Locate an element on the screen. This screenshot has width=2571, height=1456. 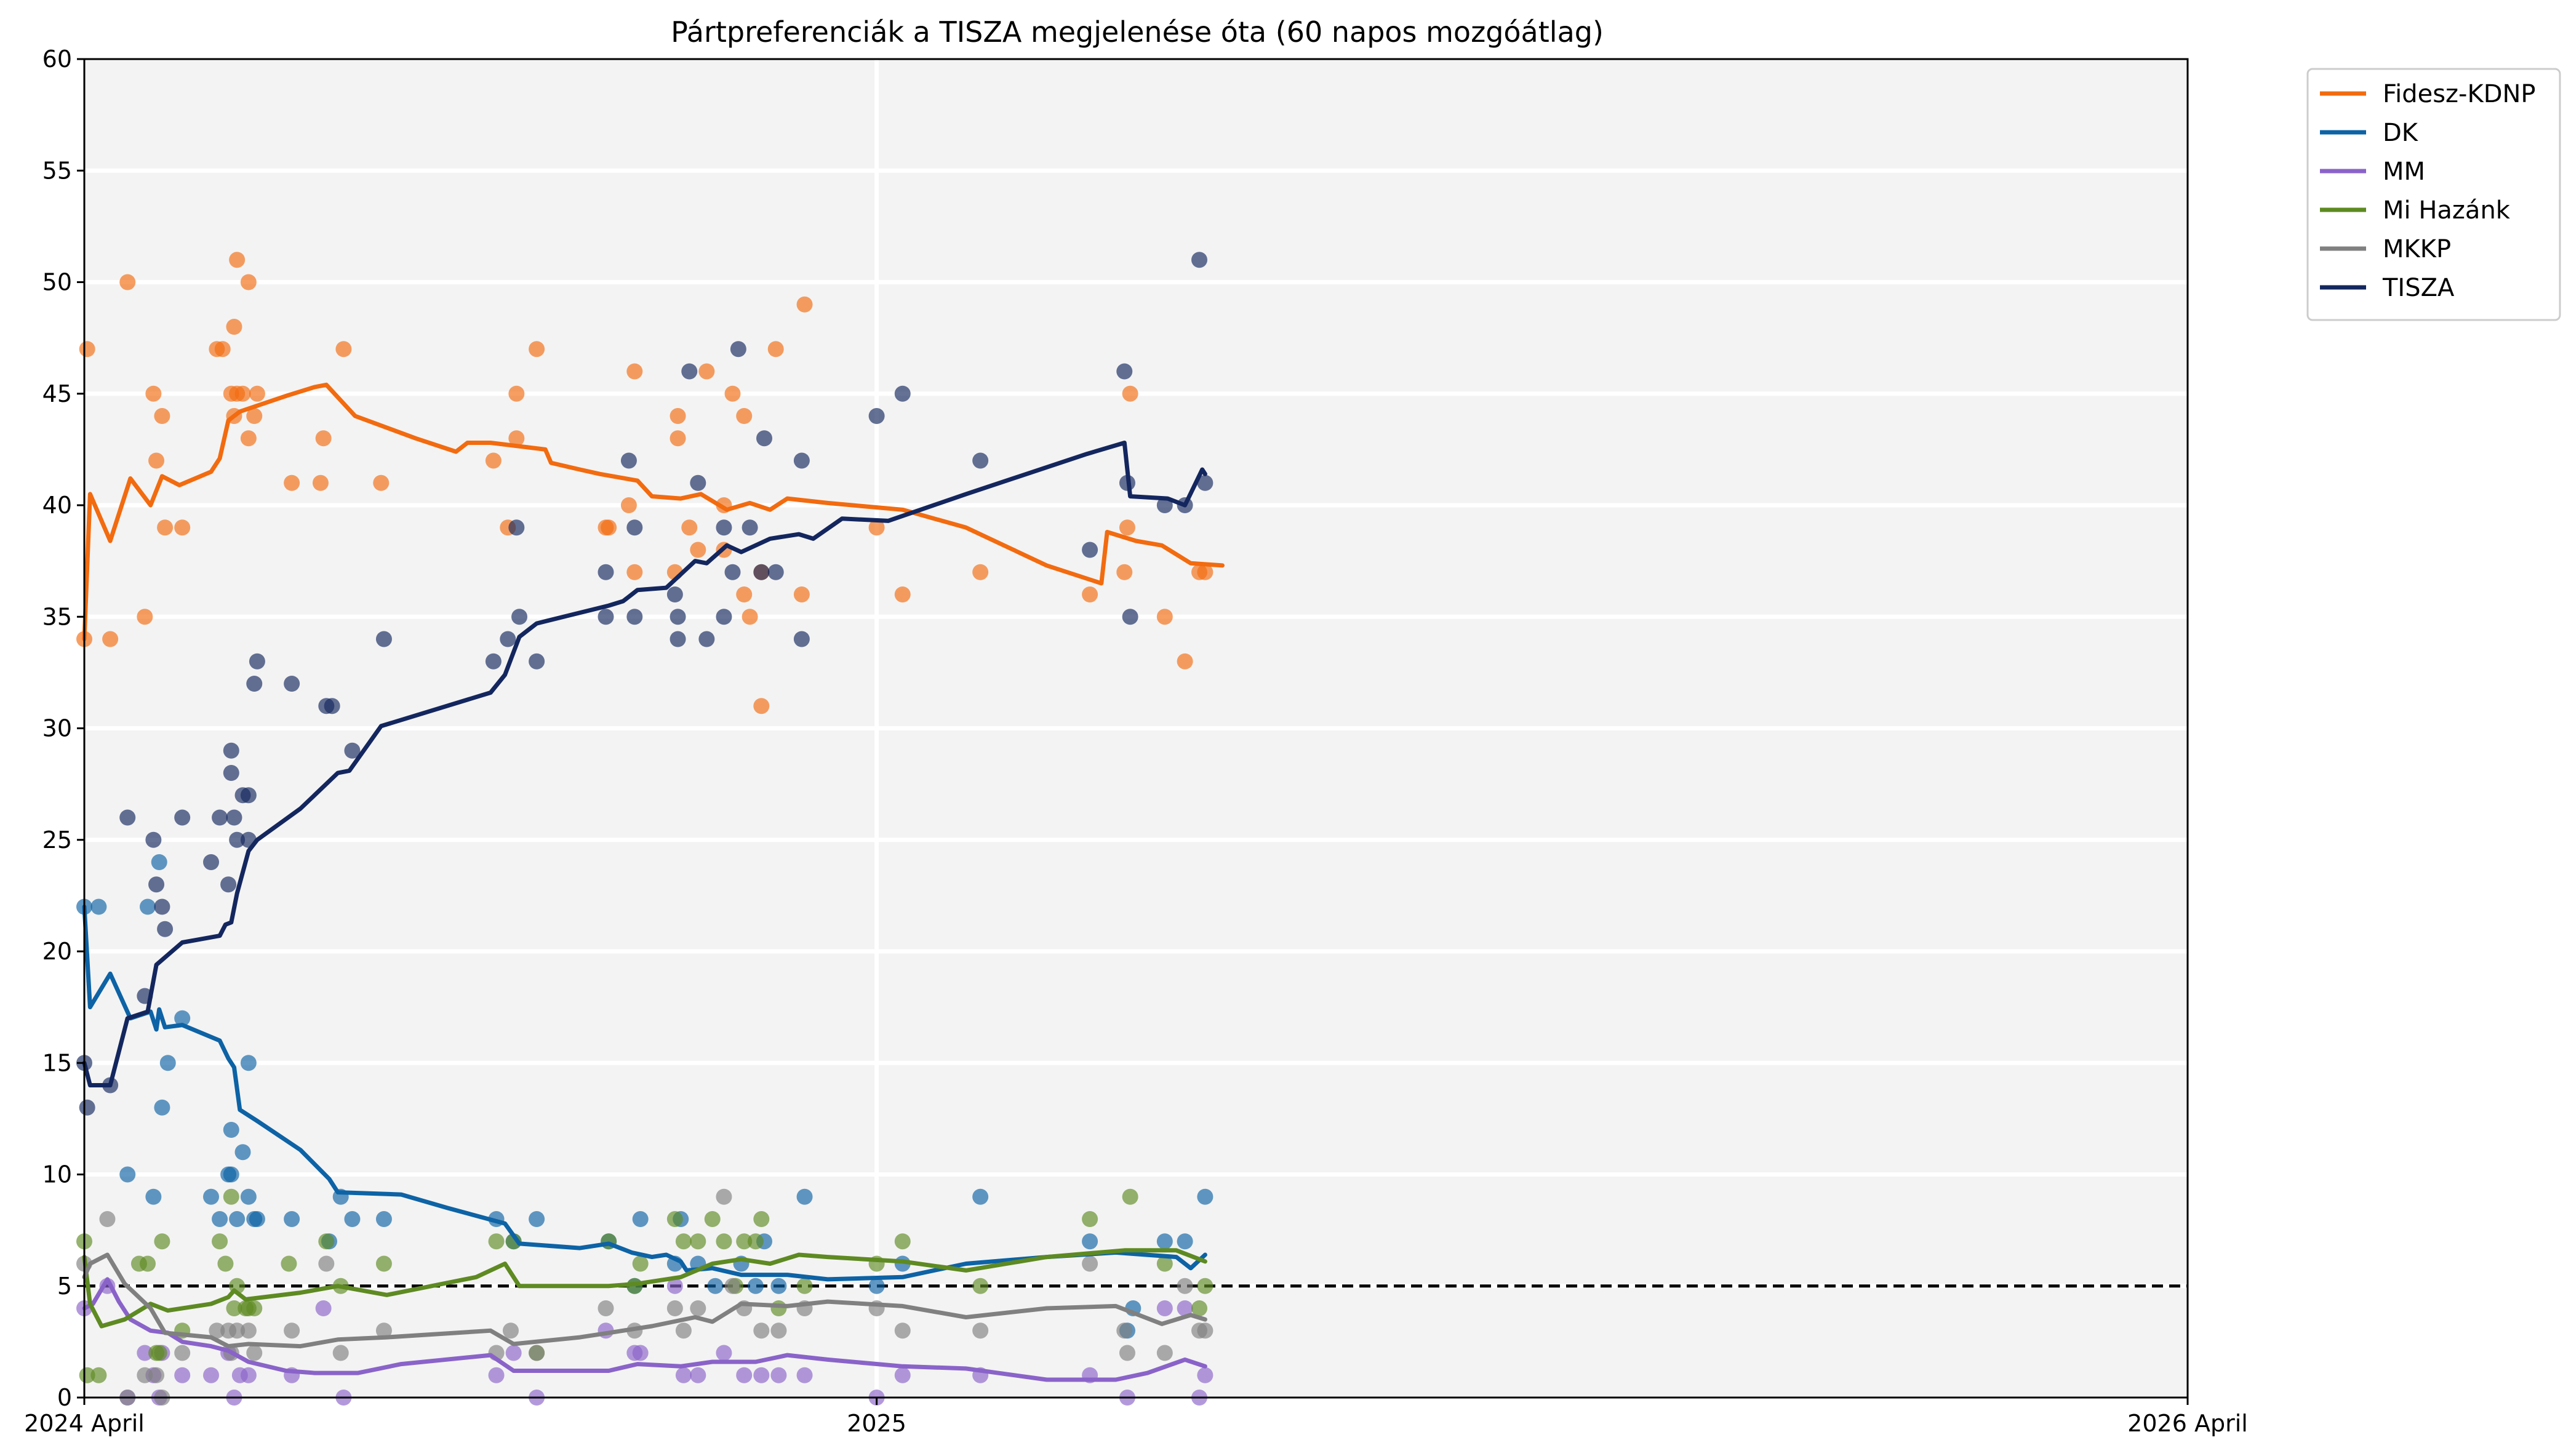
fidesz-kdnp-series-line is located at coordinates (653, 511).